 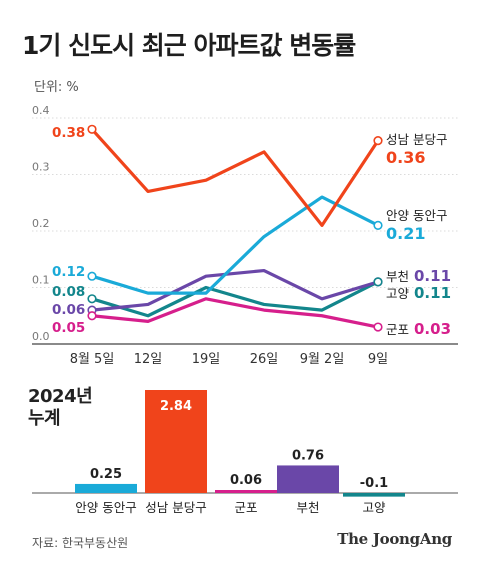 I want to click on y-tick-label: 0.1, so click(x=41, y=280).